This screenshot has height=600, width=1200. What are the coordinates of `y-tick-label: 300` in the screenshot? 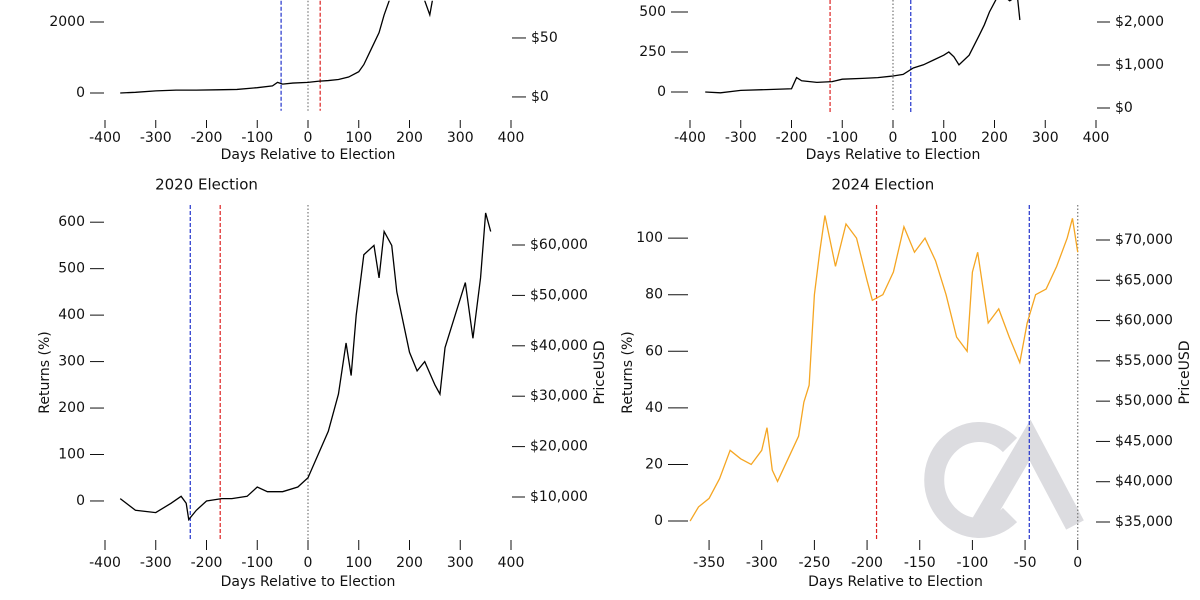 It's located at (71, 362).